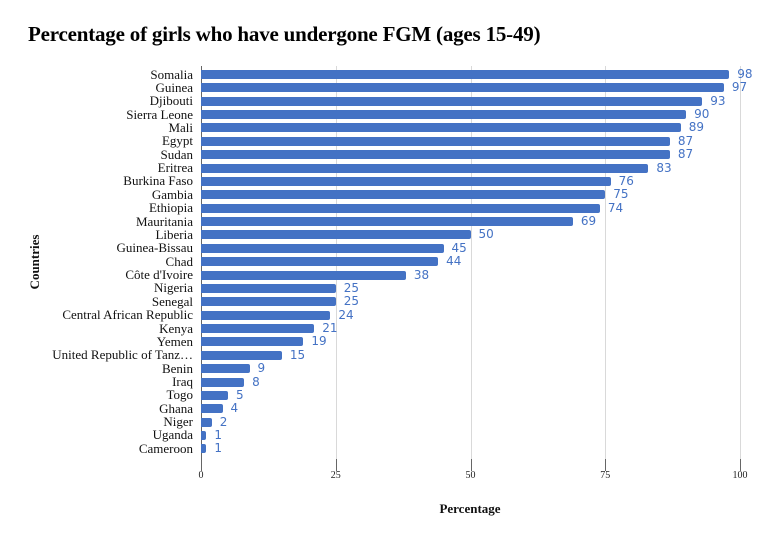  Describe the element at coordinates (605, 475) in the screenshot. I see `x-tick-label: 75` at that location.